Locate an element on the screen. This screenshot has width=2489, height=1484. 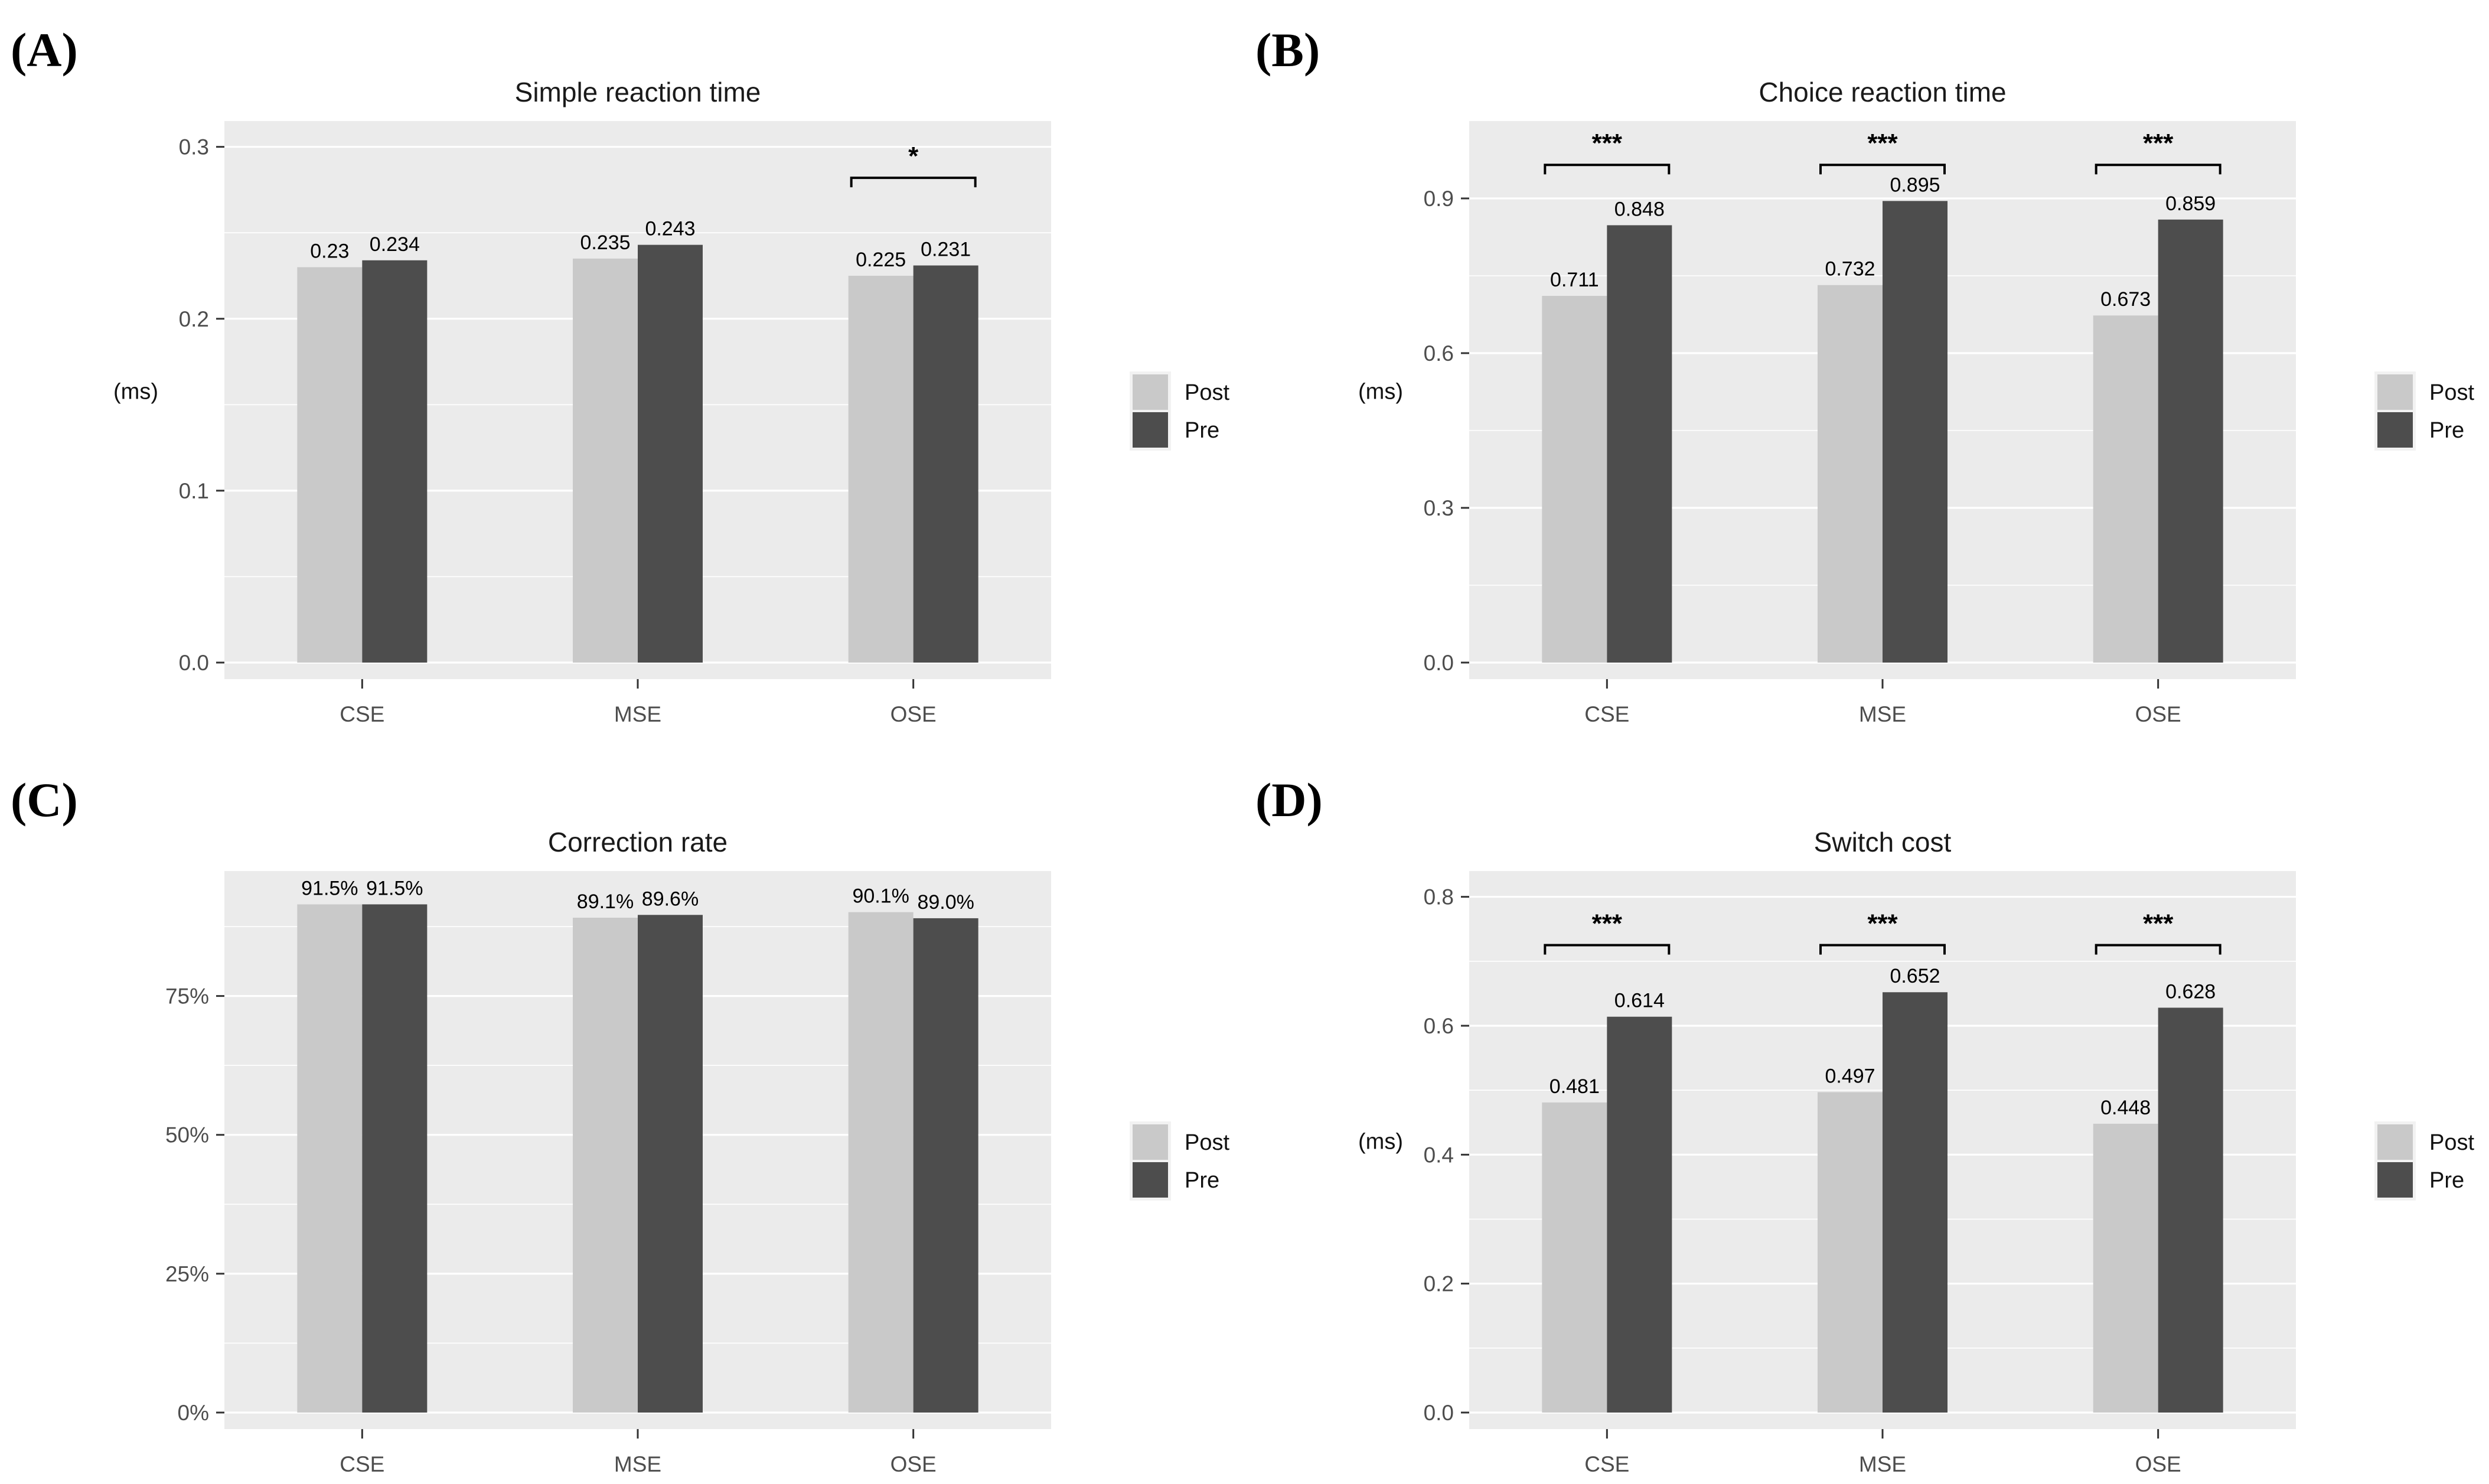
value-label-pre: 89.6% is located at coordinates (670, 899).